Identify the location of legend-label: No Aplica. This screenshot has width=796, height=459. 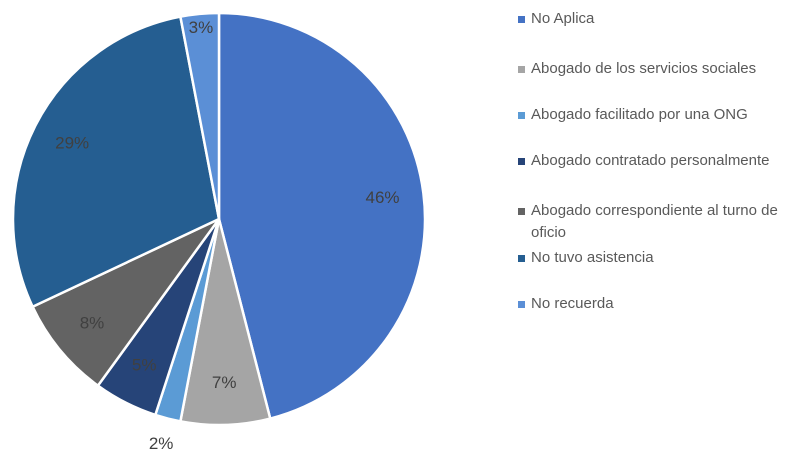
(563, 18).